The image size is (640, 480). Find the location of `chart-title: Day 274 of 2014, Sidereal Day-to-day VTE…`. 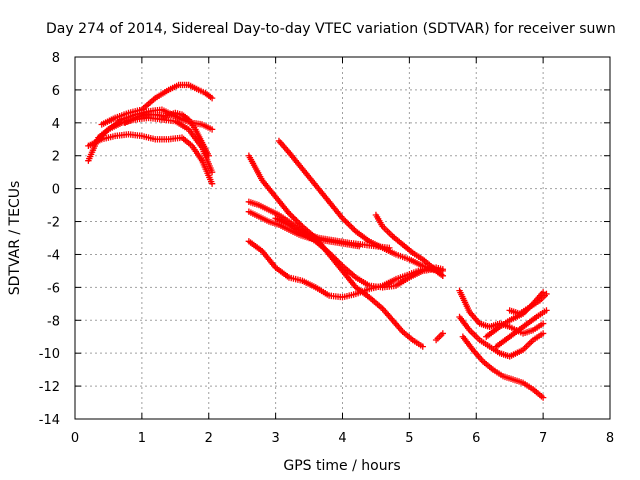

chart-title: Day 274 of 2014, Sidereal Day-to-day VTE… is located at coordinates (331, 29).